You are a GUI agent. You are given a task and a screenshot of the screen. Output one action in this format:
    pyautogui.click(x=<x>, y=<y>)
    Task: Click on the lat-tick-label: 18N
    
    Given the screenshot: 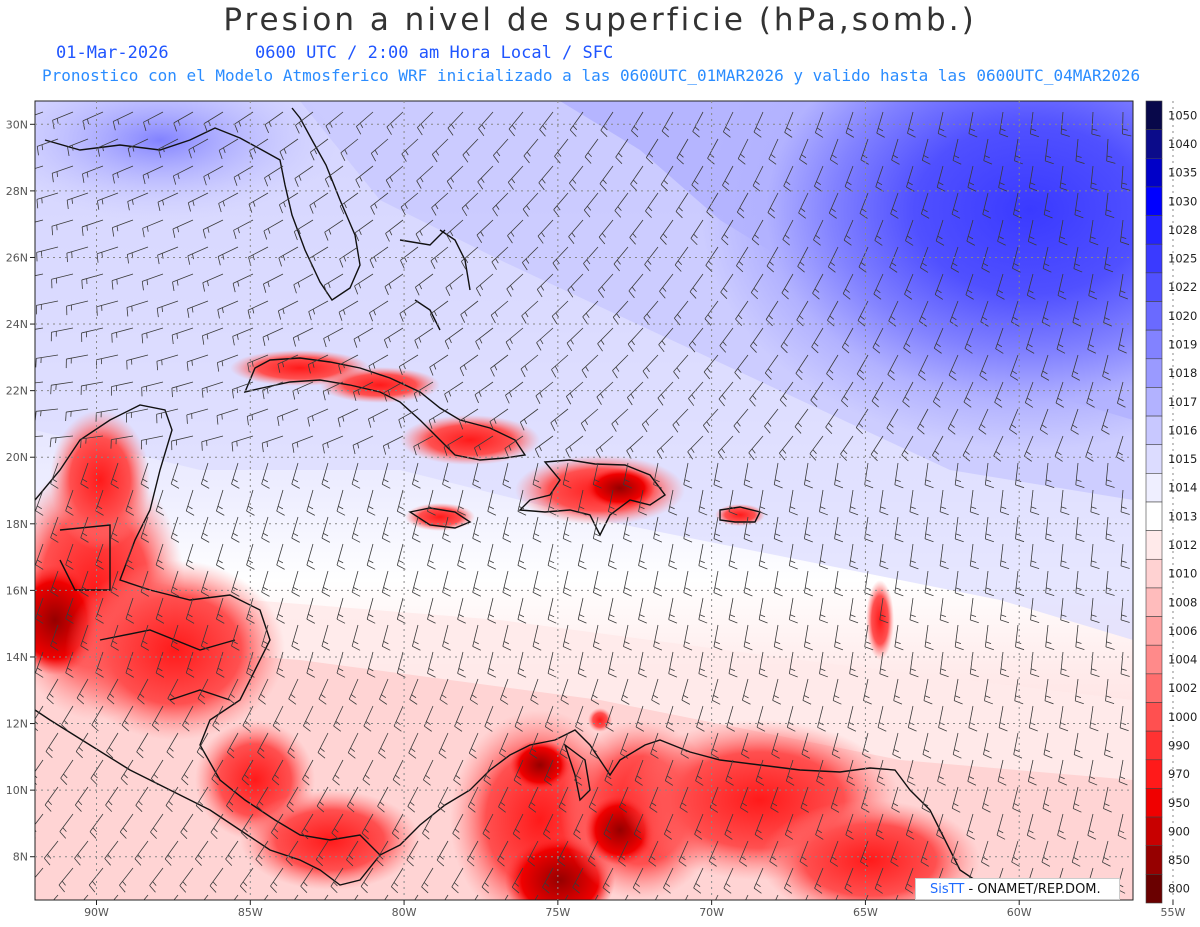 What is the action you would take?
    pyautogui.click(x=17, y=524)
    